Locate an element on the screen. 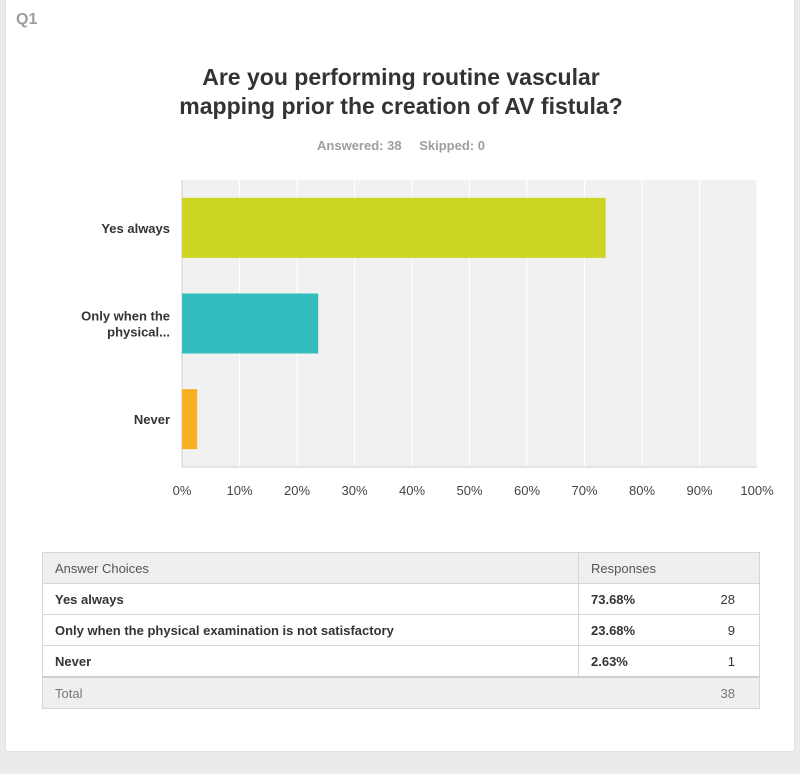  row-label: Never is located at coordinates (310, 661).